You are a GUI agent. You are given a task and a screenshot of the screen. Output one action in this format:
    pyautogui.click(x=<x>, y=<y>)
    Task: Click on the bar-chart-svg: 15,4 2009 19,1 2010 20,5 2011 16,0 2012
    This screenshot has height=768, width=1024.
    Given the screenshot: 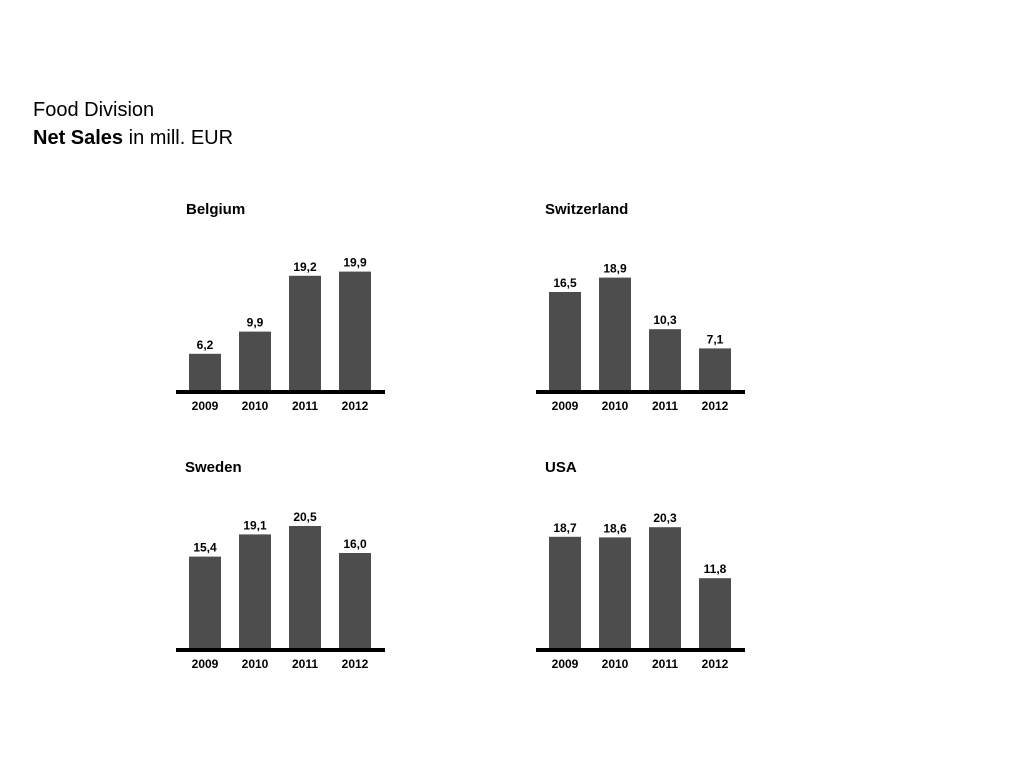 What is the action you would take?
    pyautogui.click(x=280, y=590)
    